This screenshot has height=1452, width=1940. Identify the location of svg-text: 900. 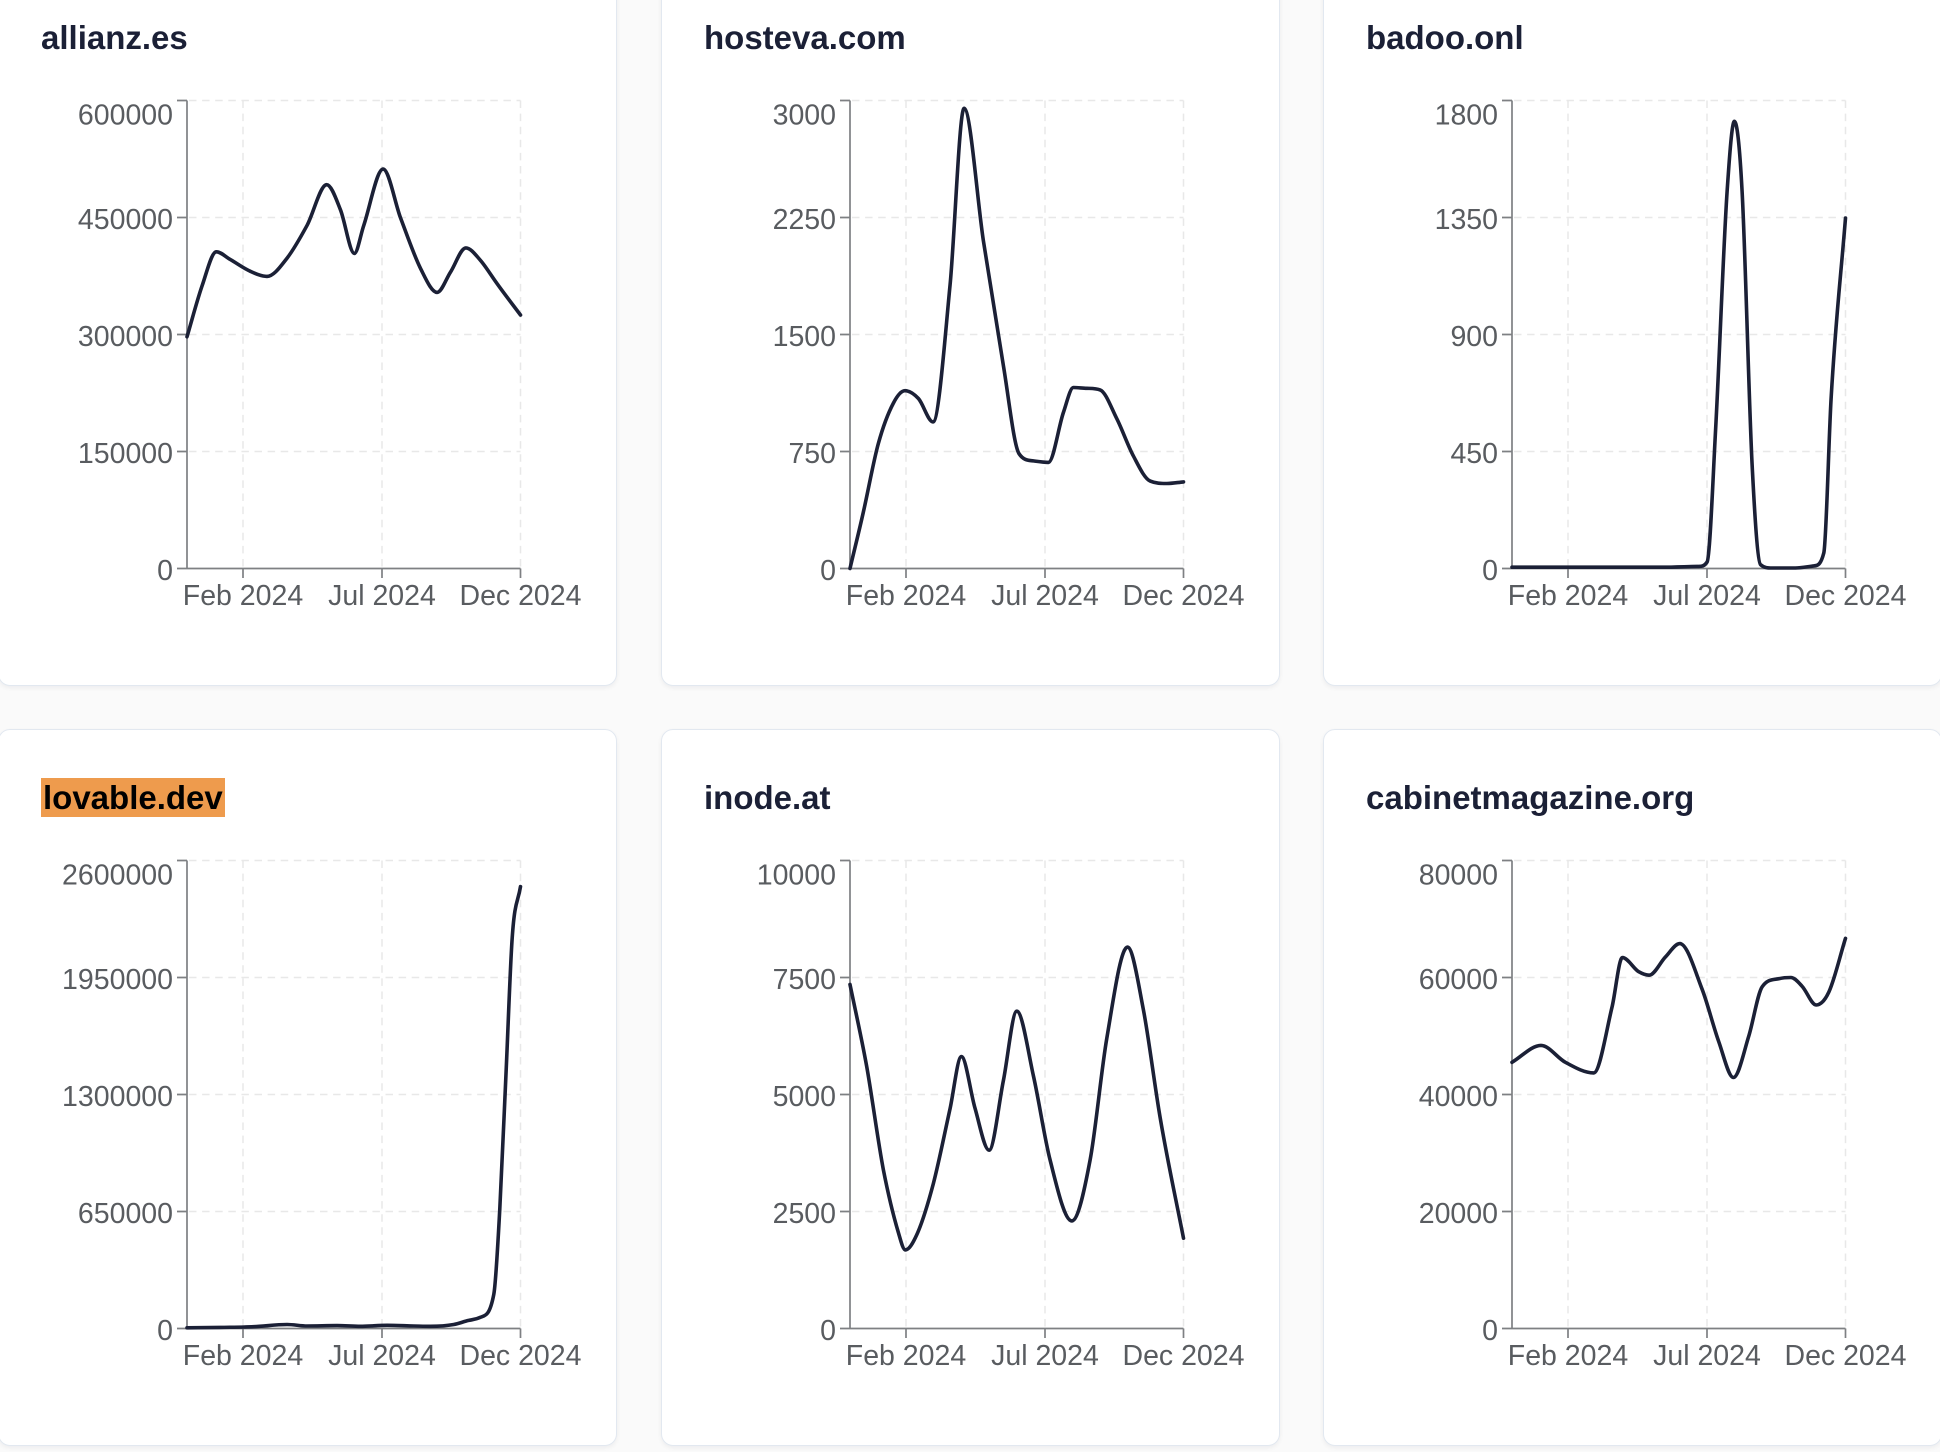
(1474, 337).